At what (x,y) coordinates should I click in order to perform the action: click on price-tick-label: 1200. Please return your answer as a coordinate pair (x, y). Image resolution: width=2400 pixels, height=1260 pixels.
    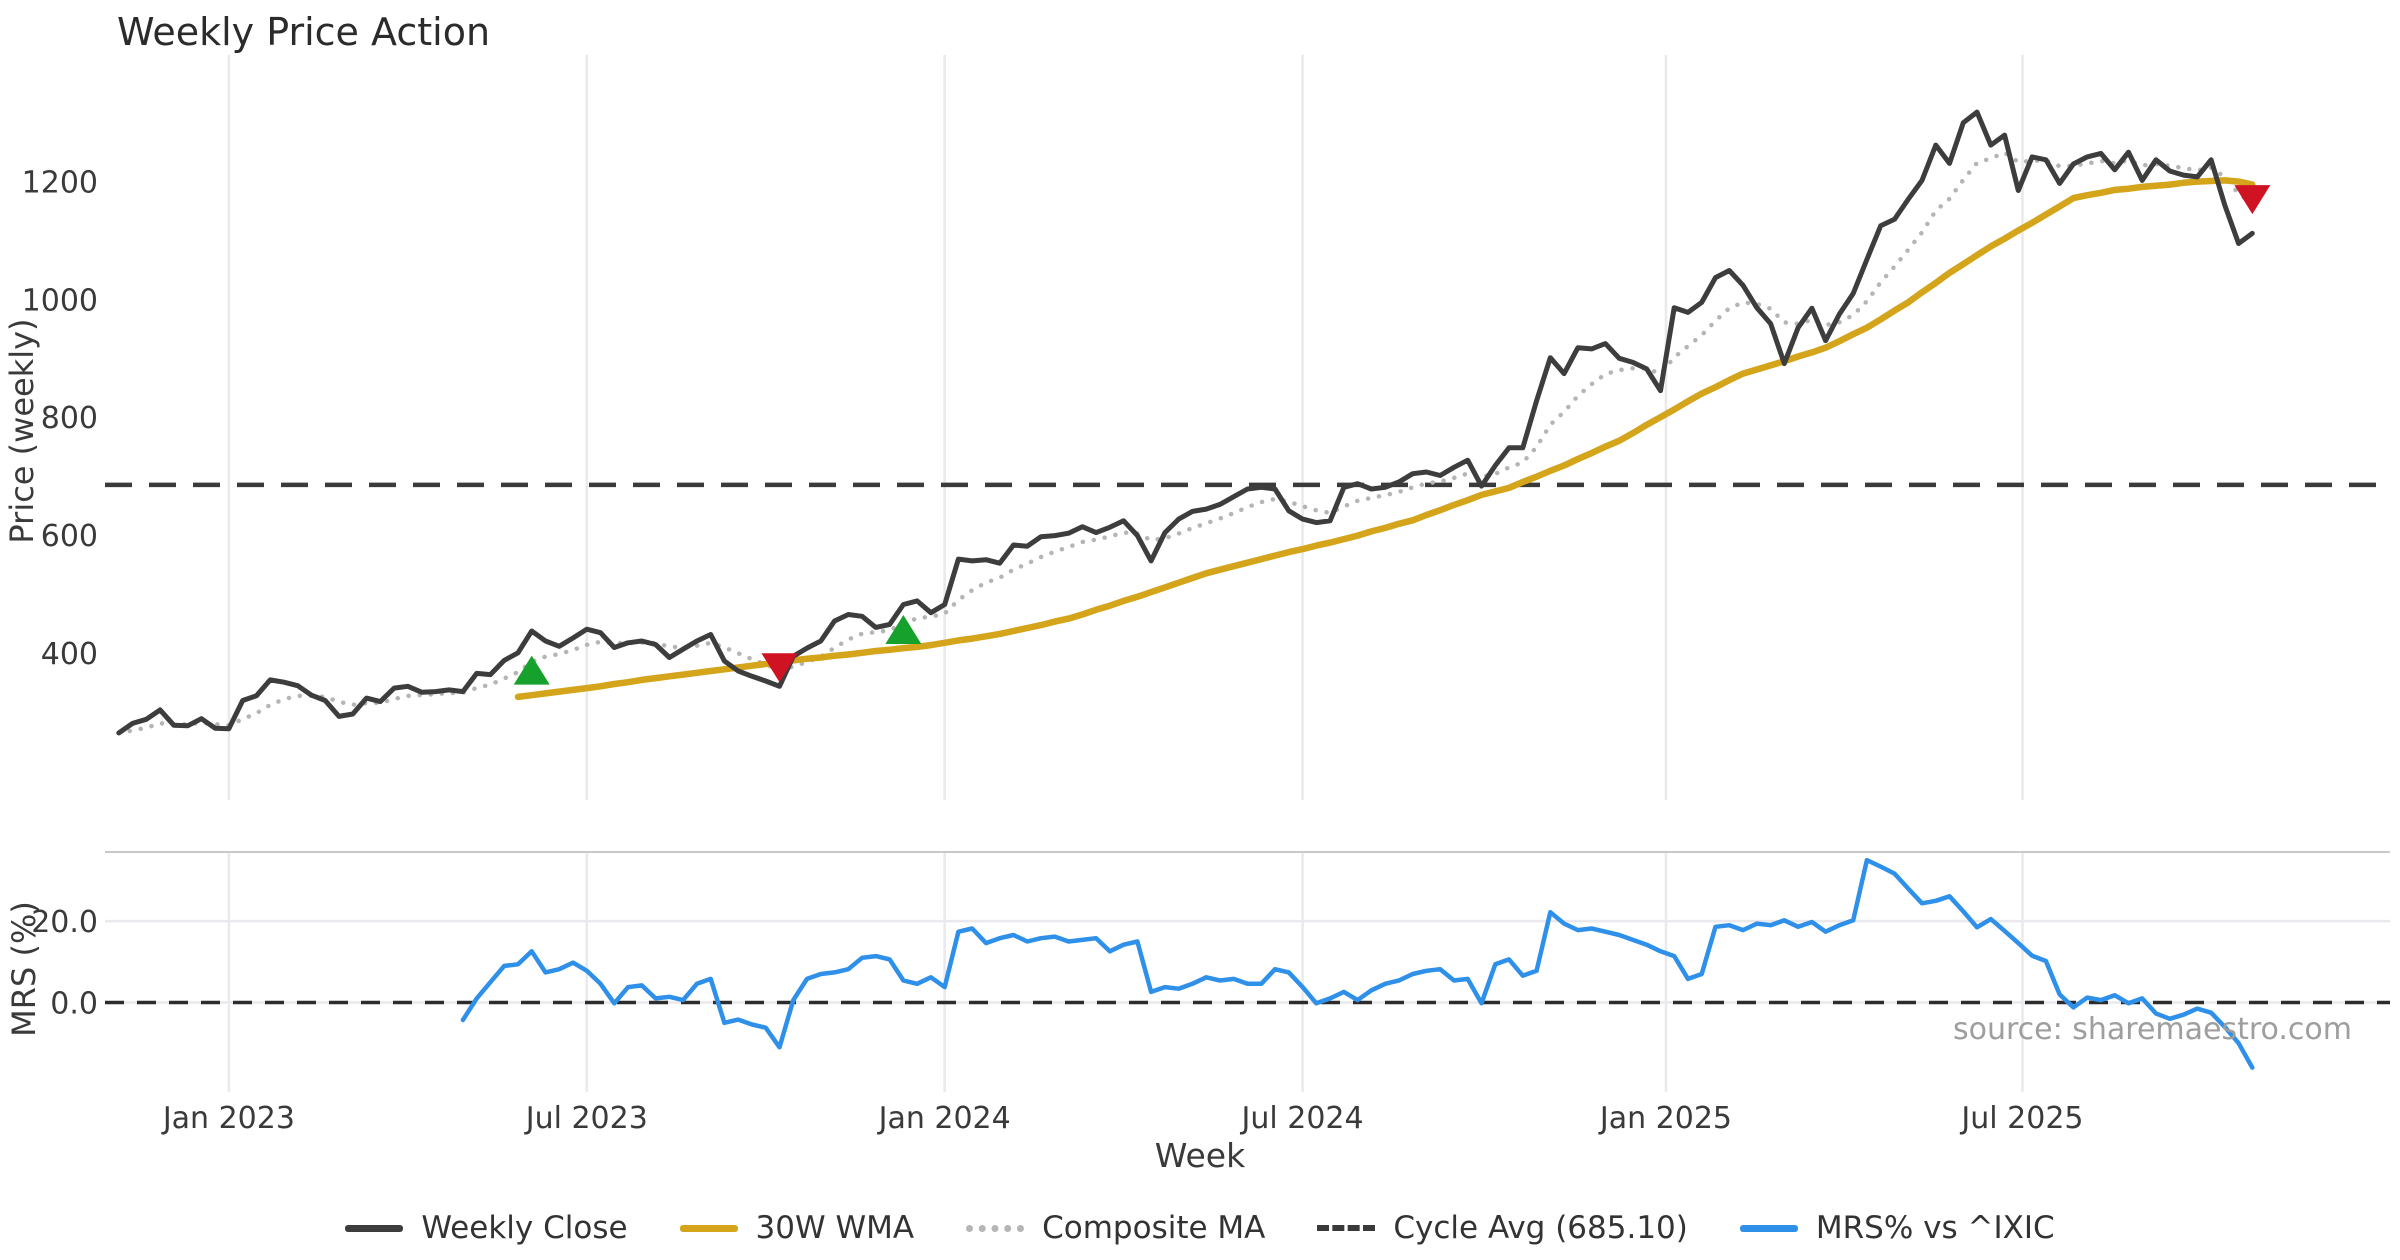
    Looking at the image, I should click on (60, 183).